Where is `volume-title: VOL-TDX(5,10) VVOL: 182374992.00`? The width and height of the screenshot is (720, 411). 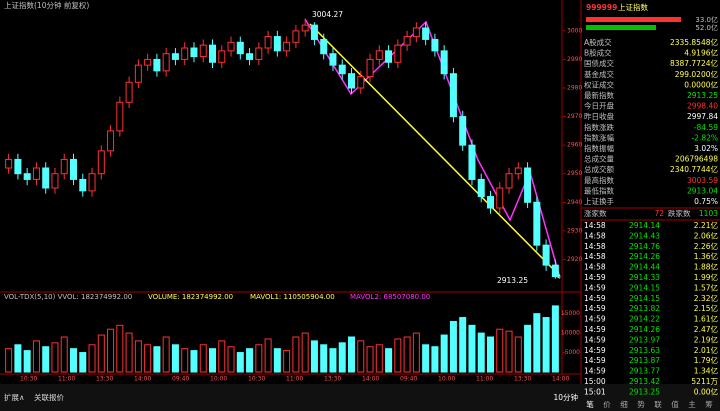
volume-title: VOL-TDX(5,10) VVOL: 182374992.00 is located at coordinates (68, 297).